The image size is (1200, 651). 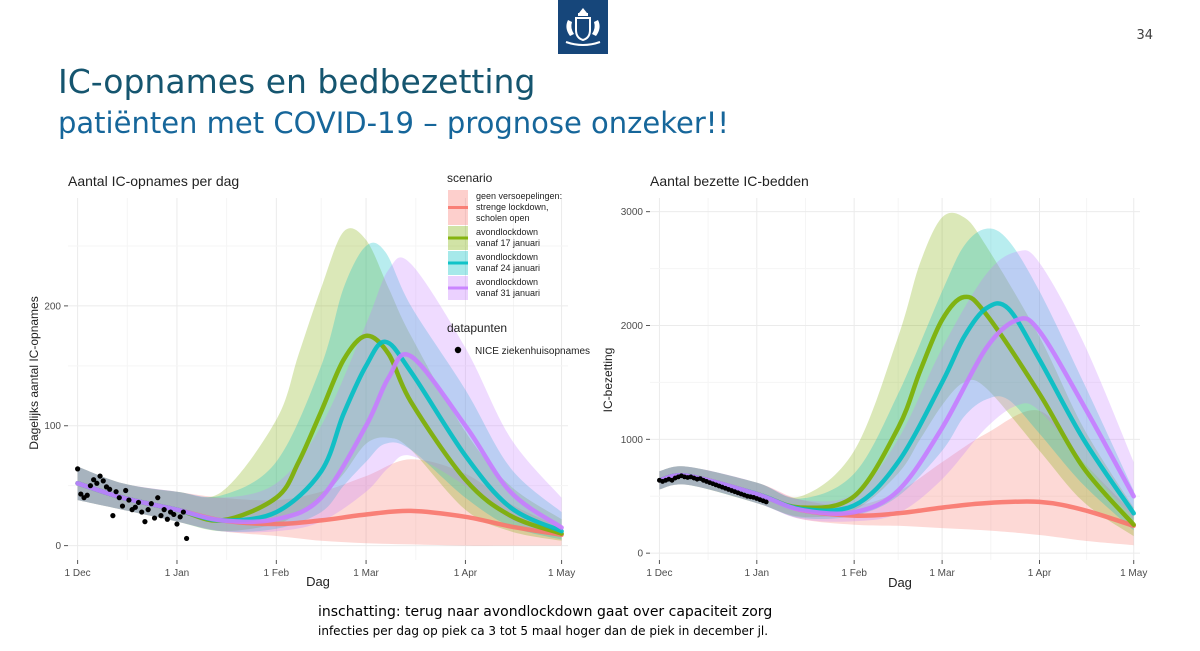 I want to click on logo, so click(x=583, y=27).